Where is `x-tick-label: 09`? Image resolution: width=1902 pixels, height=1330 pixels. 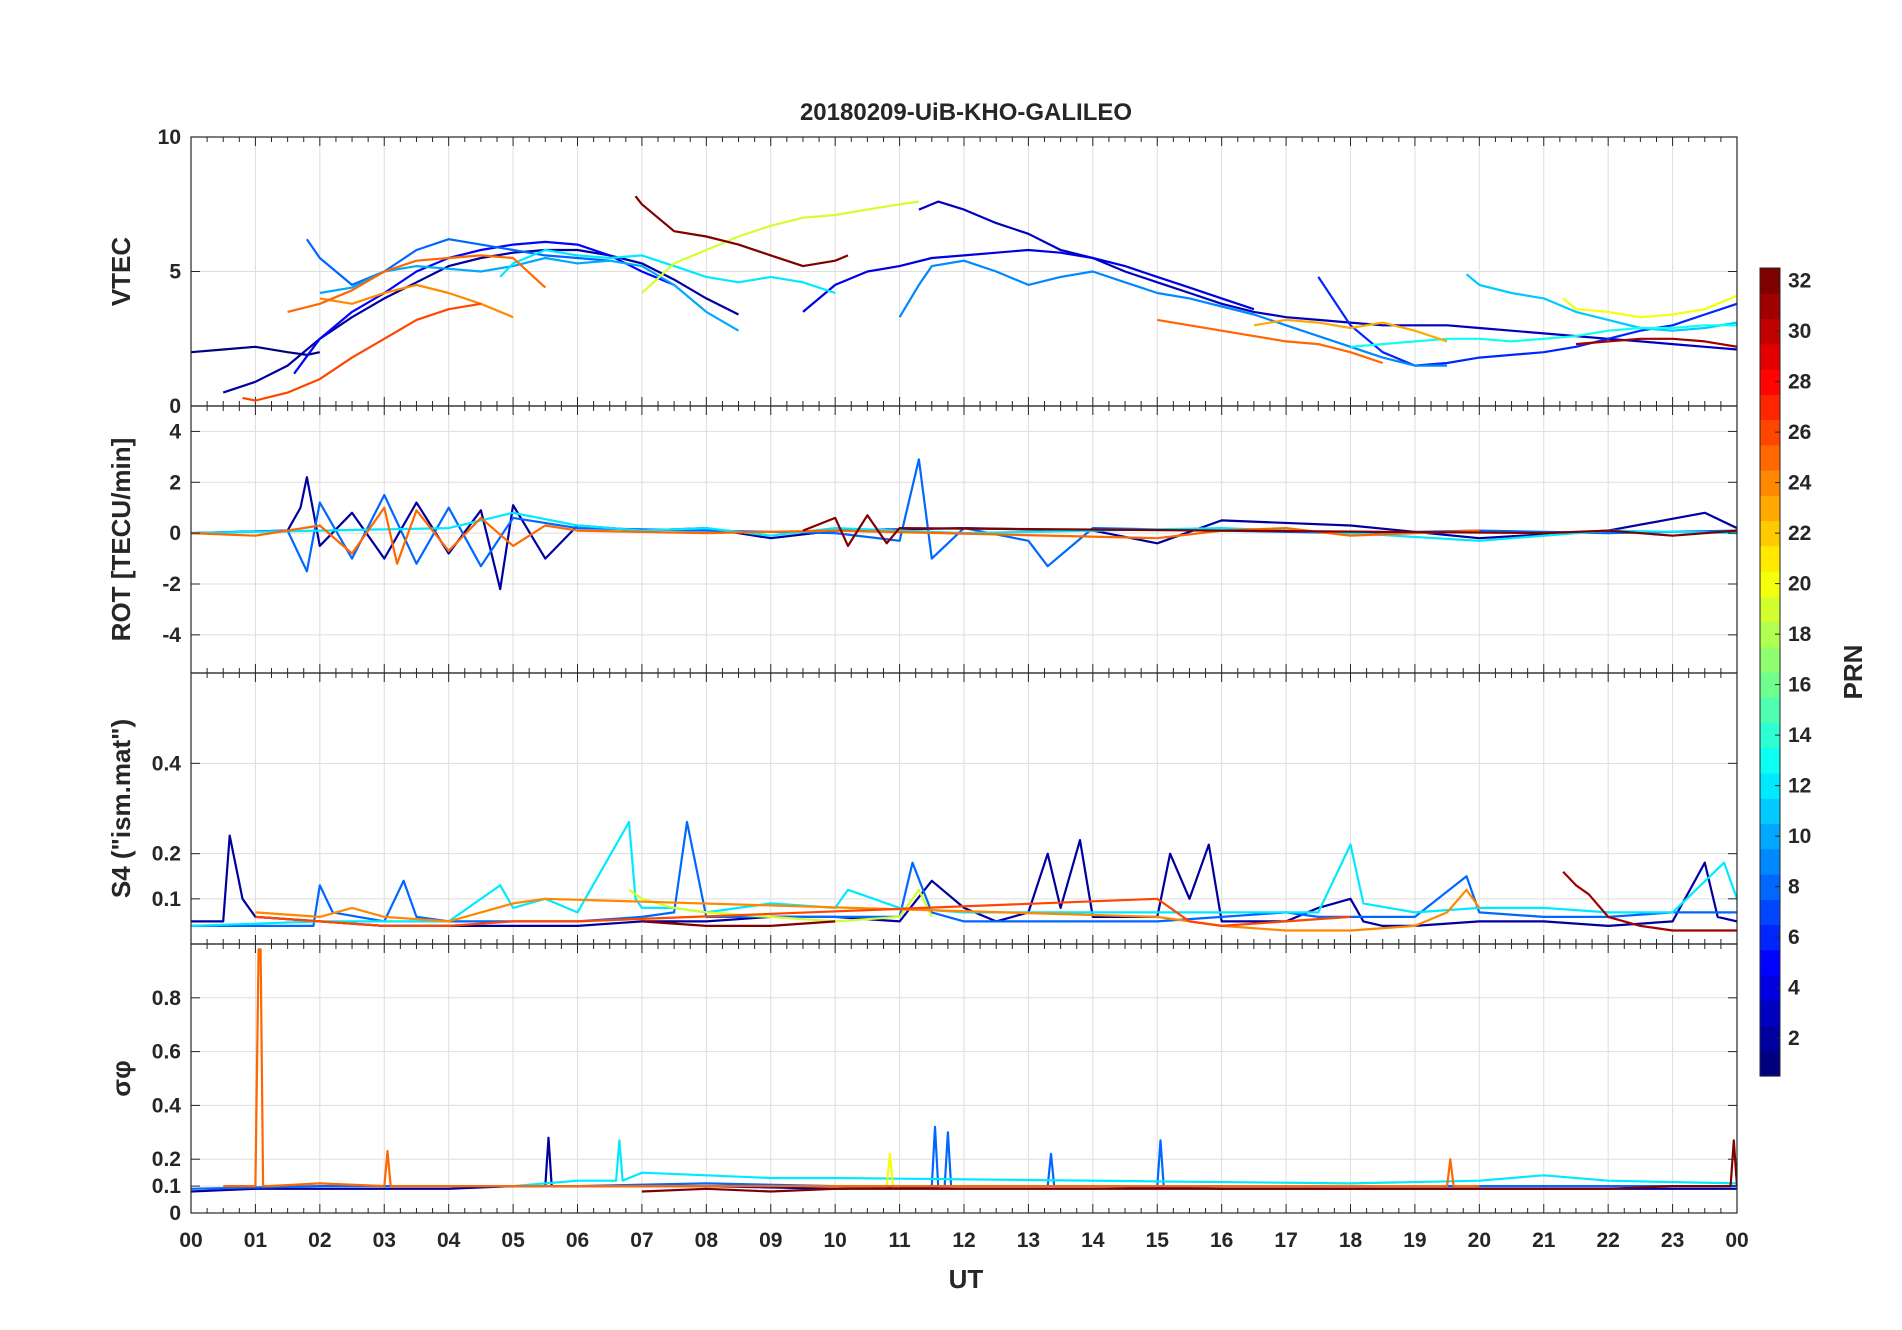
x-tick-label: 09 is located at coordinates (770, 1240).